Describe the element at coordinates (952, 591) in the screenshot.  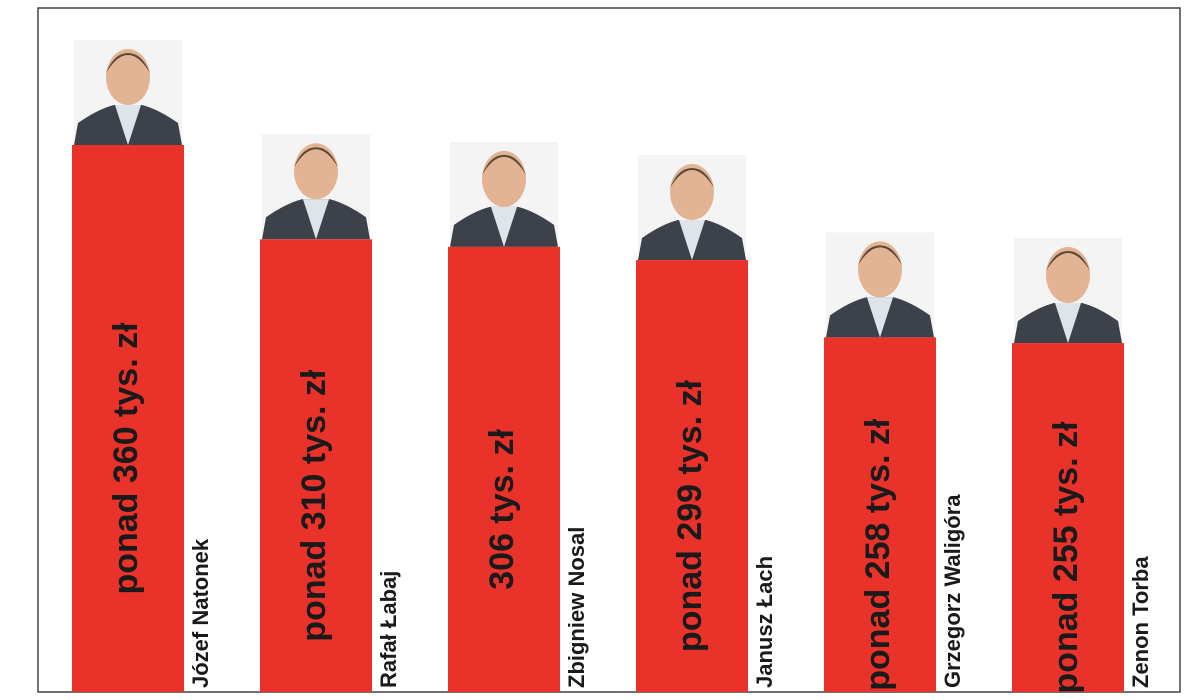
I see `category-label: Grzegorz Waligóra` at that location.